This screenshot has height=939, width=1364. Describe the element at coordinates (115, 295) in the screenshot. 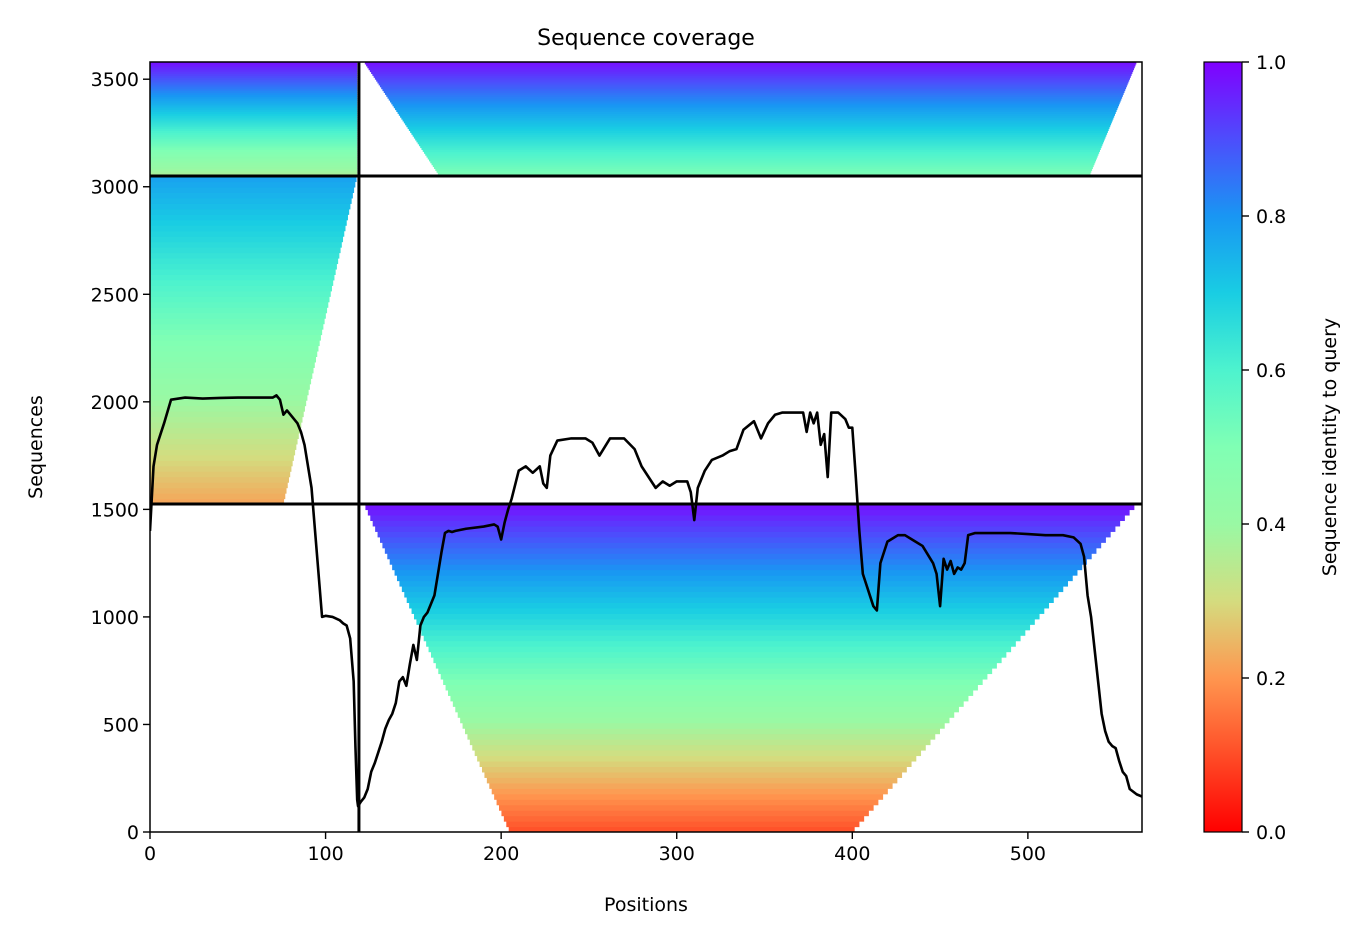

I see `y-tick-label: 2500` at that location.